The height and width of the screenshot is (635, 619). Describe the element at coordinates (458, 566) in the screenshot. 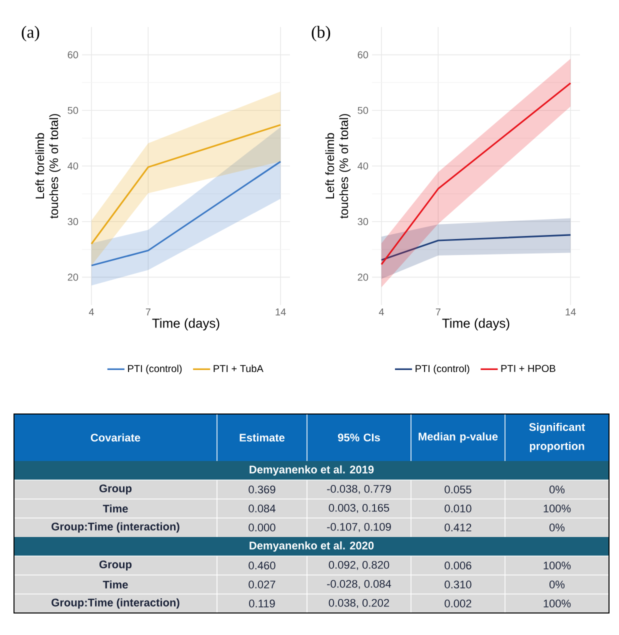

I see `text: 0.006` at that location.